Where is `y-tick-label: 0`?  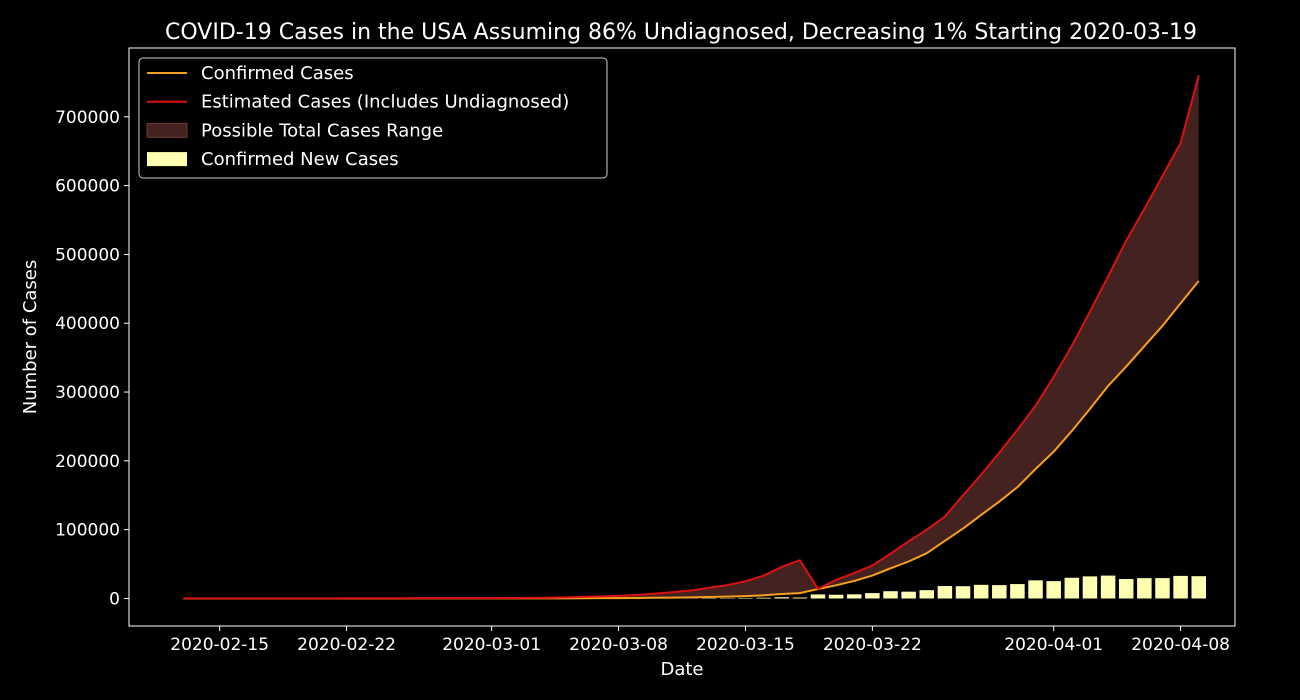
y-tick-label: 0 is located at coordinates (114, 599).